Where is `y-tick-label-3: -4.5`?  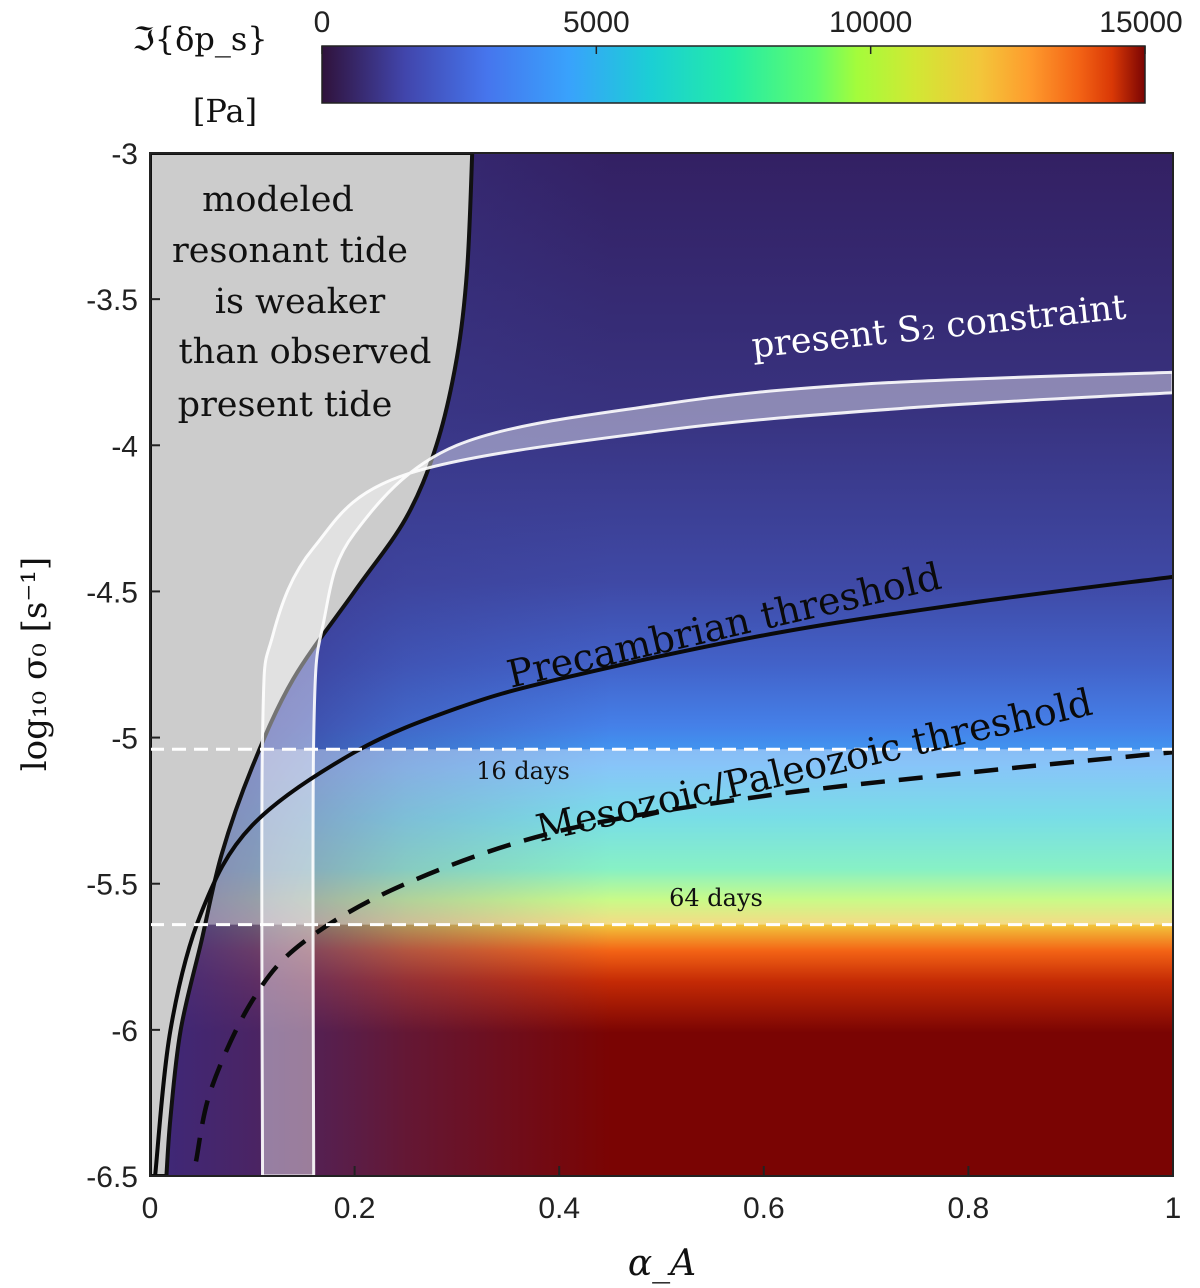 y-tick-label-3: -4.5 is located at coordinates (112, 592).